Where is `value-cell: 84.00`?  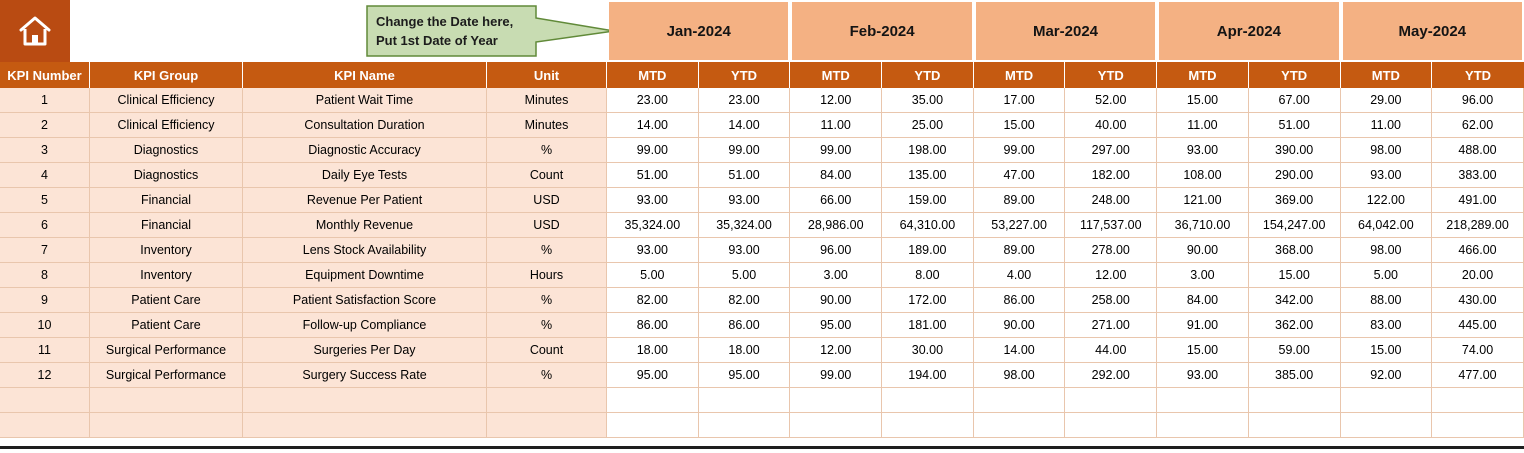 value-cell: 84.00 is located at coordinates (836, 175).